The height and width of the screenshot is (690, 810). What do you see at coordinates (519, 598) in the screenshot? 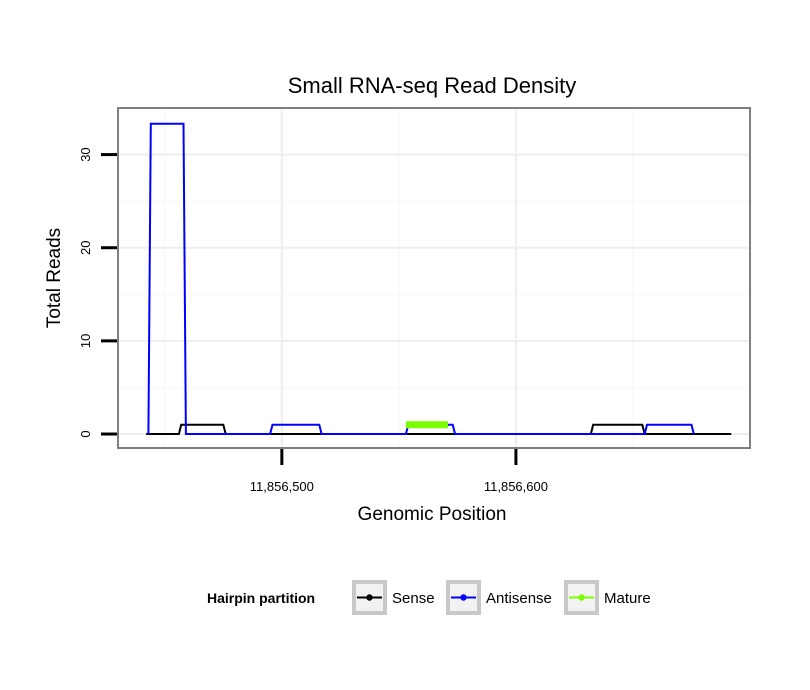
I see `legend-label-antisense: Antisense` at bounding box center [519, 598].